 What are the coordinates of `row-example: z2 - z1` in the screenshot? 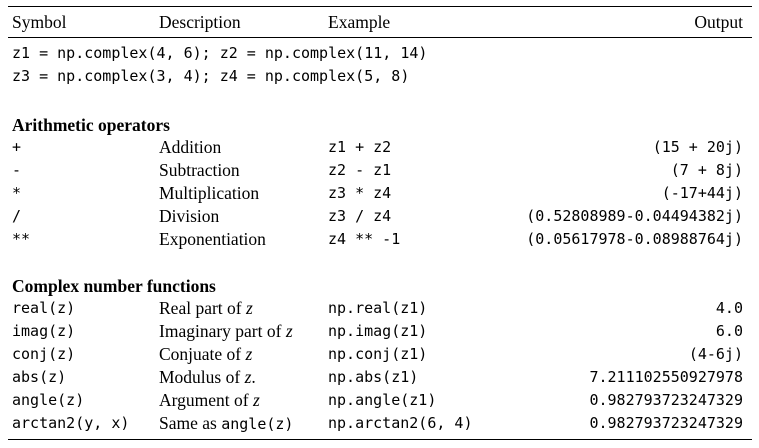 It's located at (360, 170).